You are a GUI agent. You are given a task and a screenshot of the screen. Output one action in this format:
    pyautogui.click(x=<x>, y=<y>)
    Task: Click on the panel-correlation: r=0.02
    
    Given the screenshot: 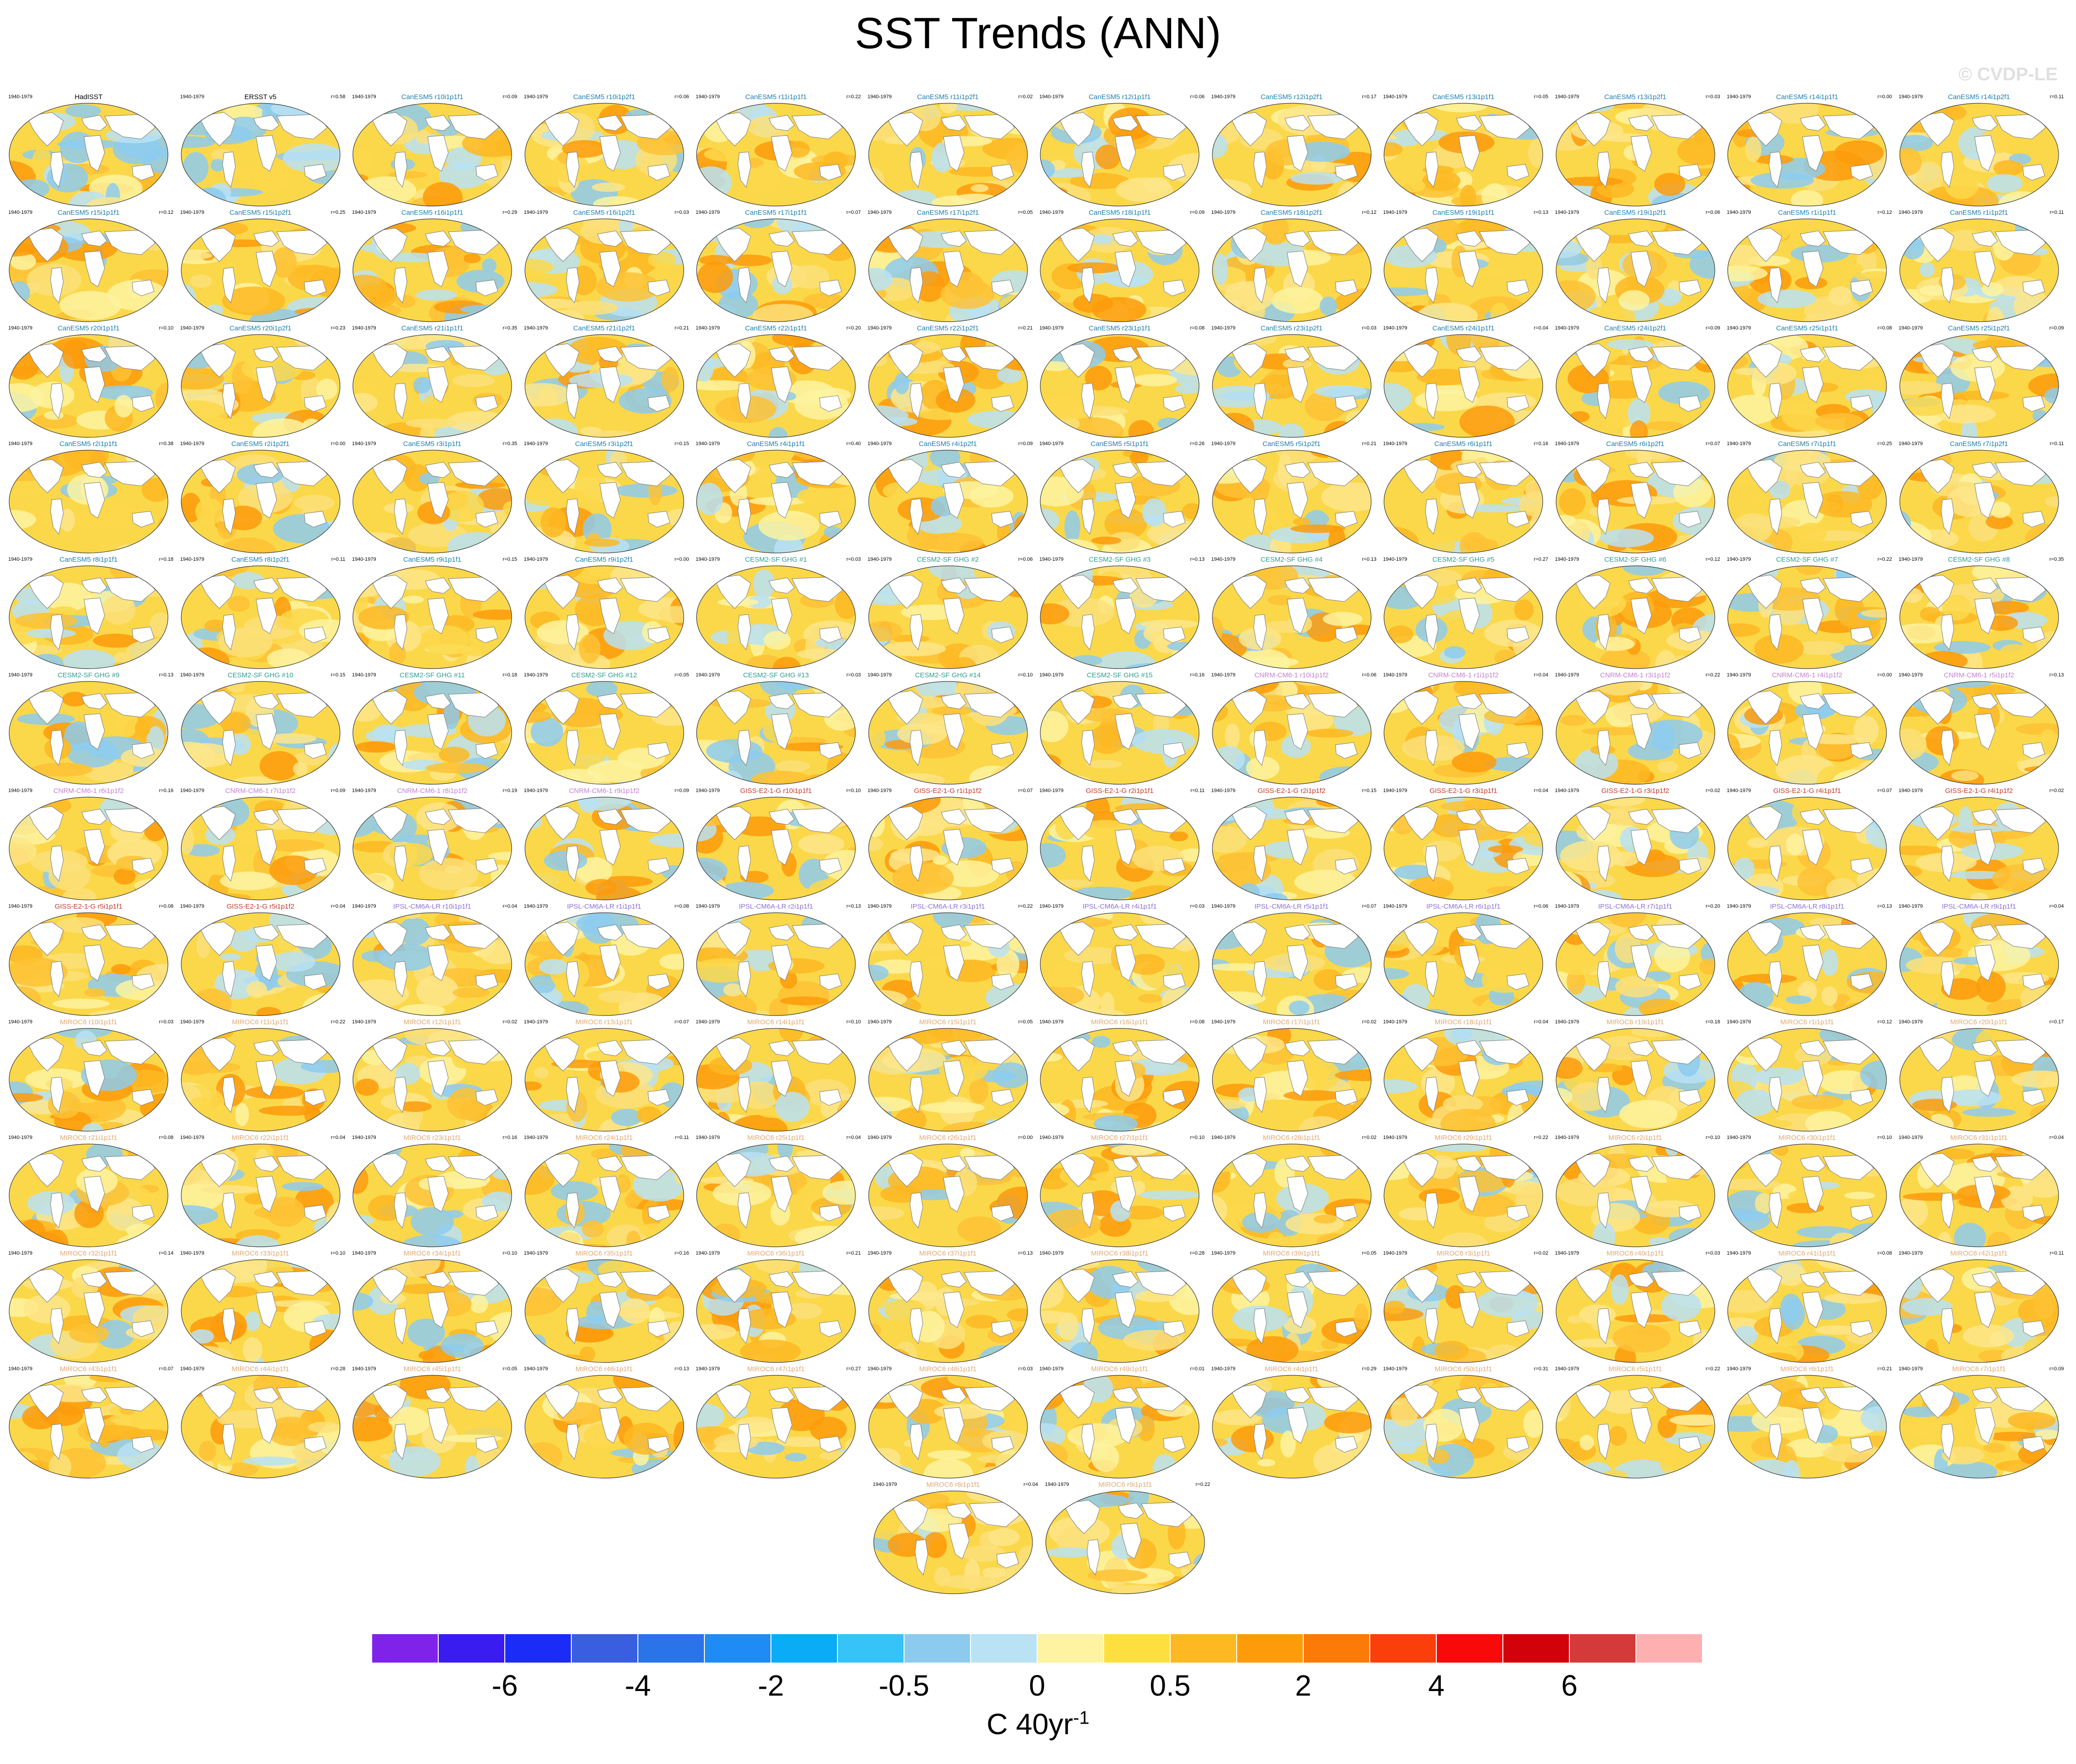 What is the action you would take?
    pyautogui.click(x=510, y=1022)
    